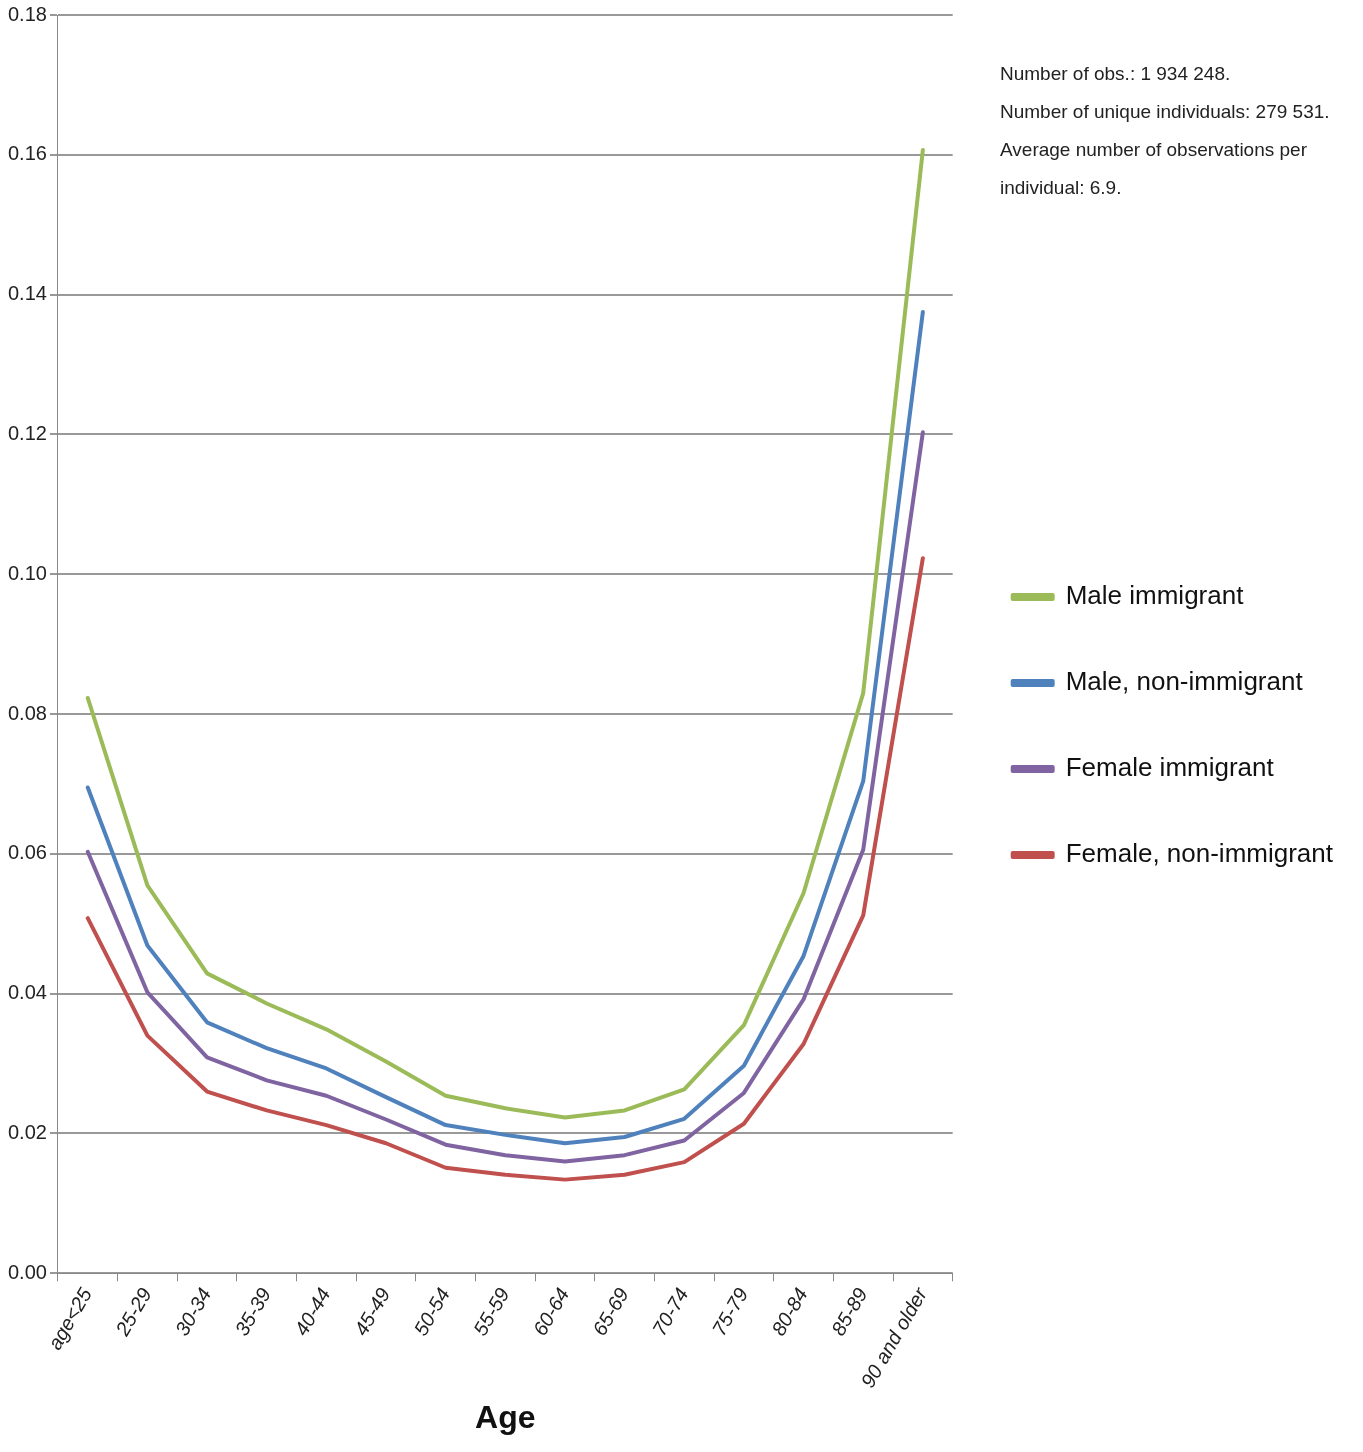 The height and width of the screenshot is (1452, 1363). What do you see at coordinates (1116, 74) in the screenshot?
I see `text: Number of obs.: 1 934 248.` at bounding box center [1116, 74].